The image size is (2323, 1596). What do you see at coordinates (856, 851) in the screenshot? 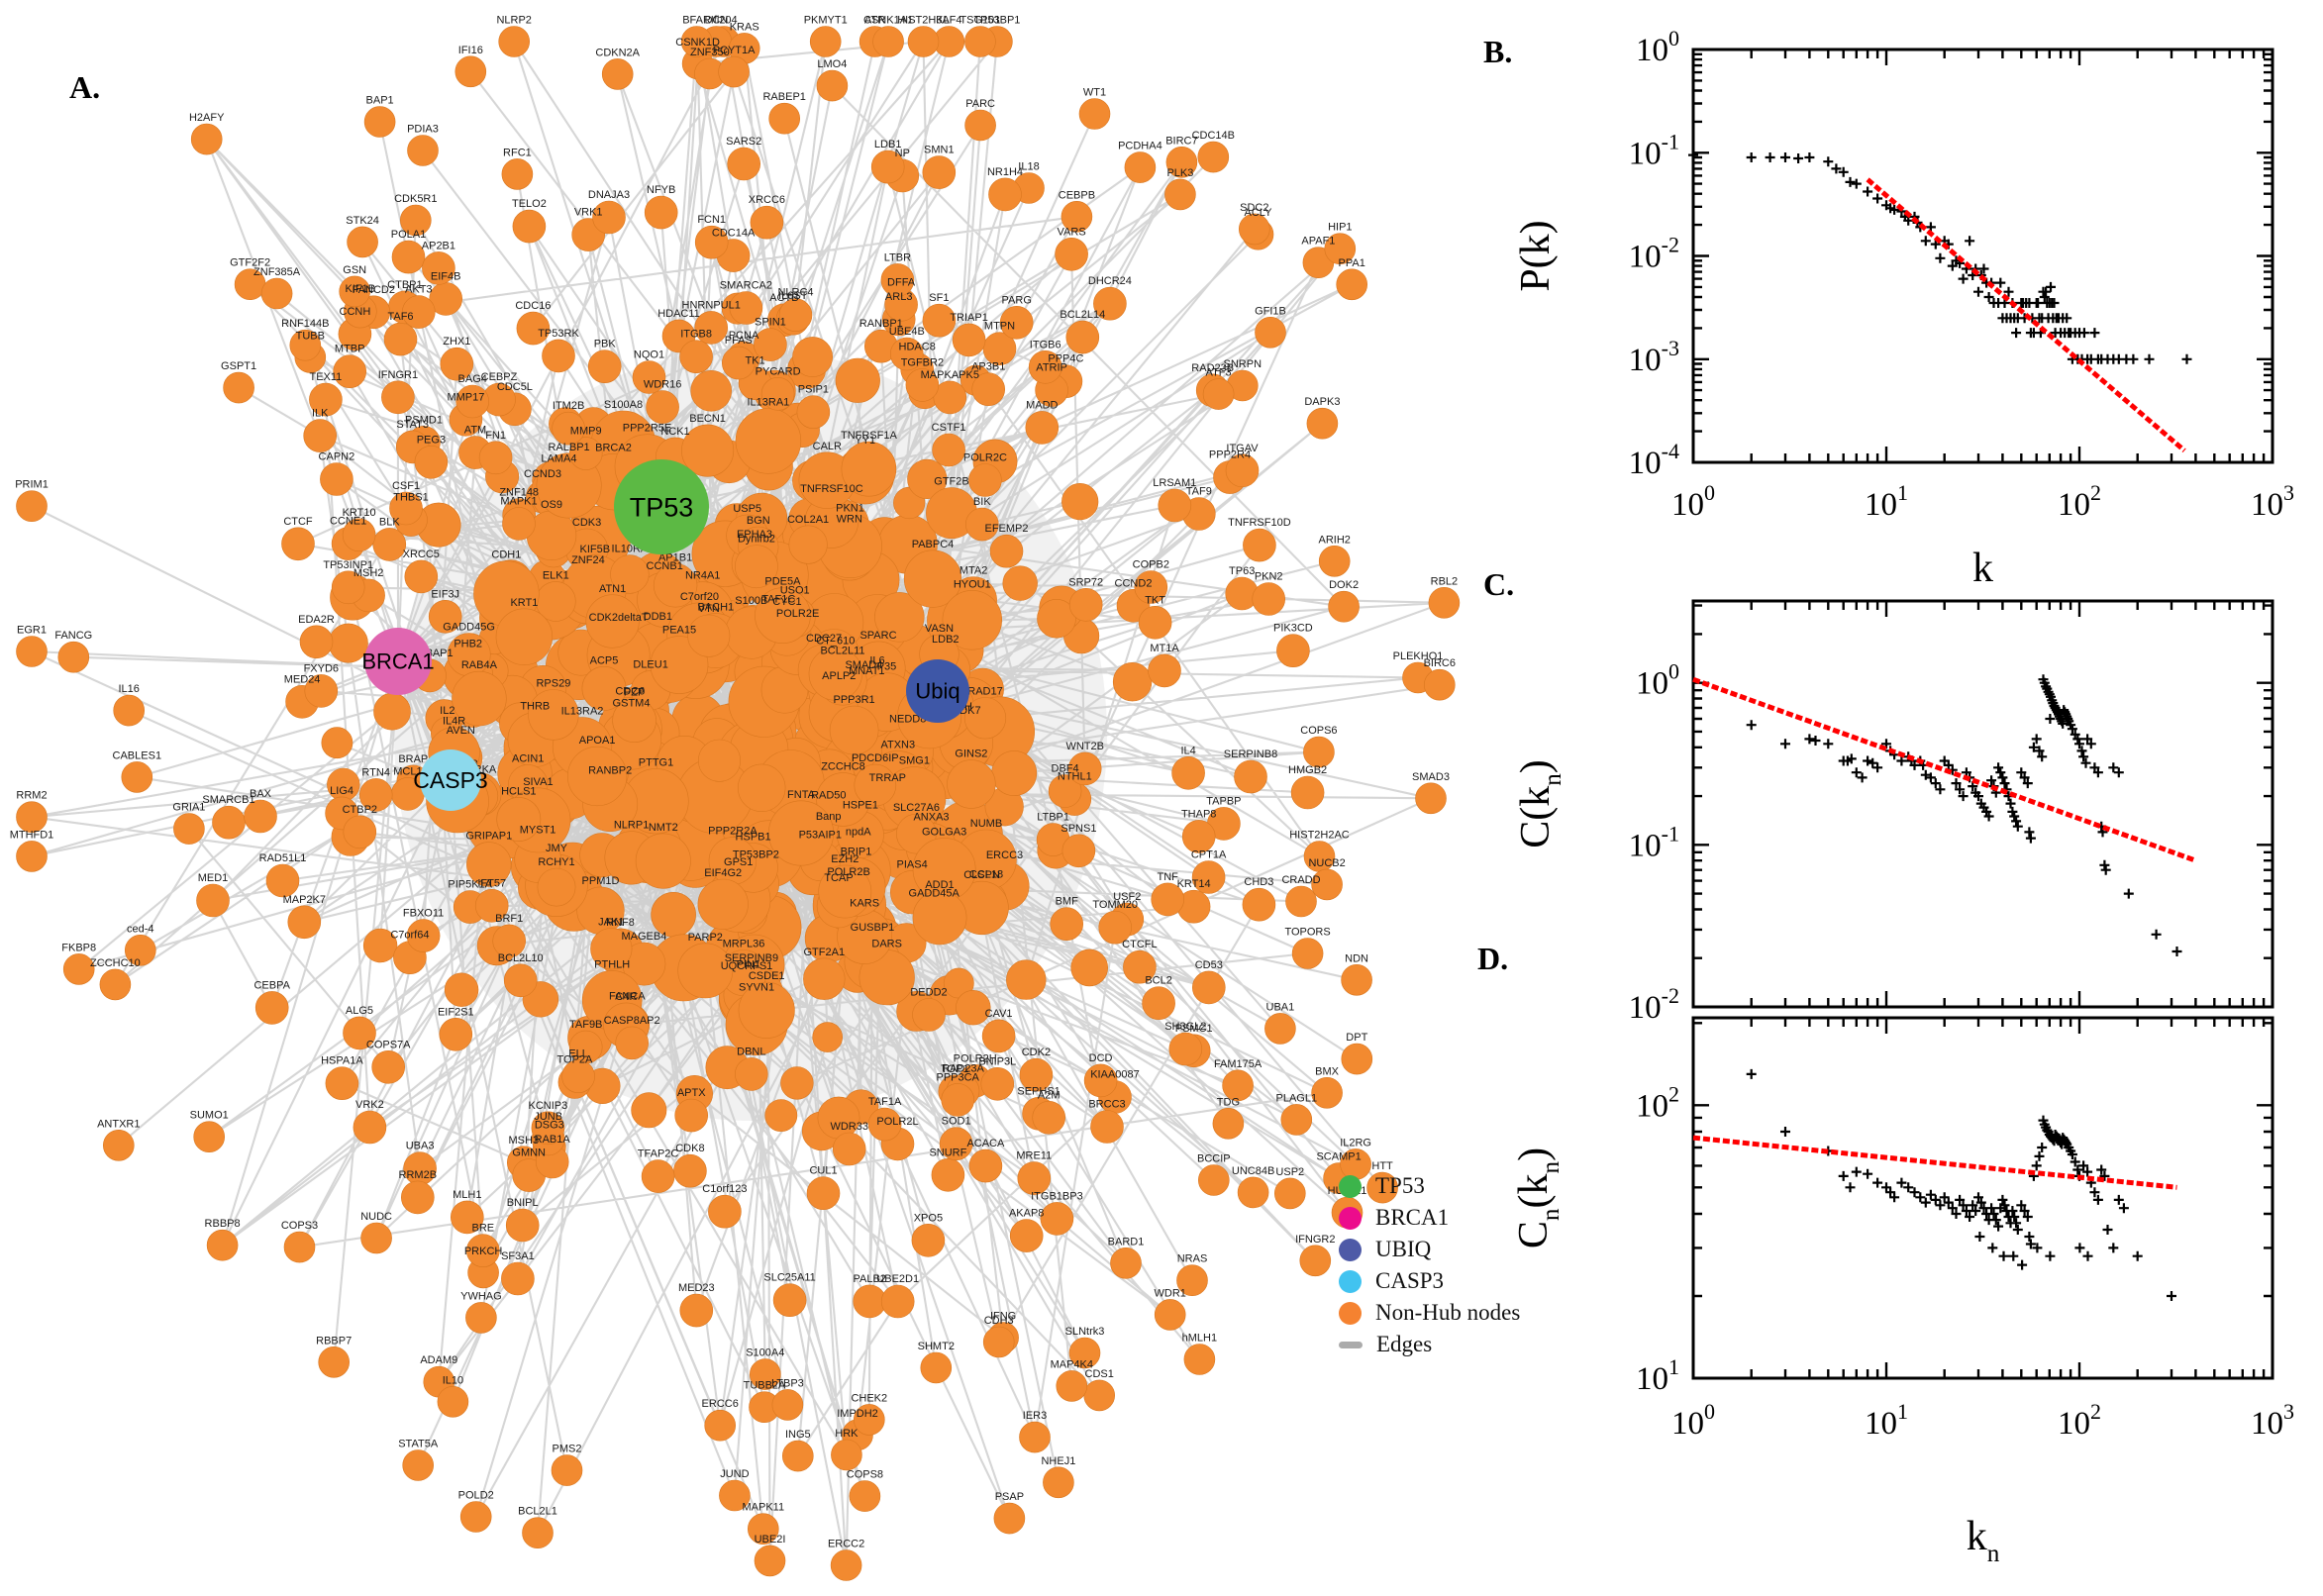
I see `svg-text: BRIP1` at bounding box center [856, 851].